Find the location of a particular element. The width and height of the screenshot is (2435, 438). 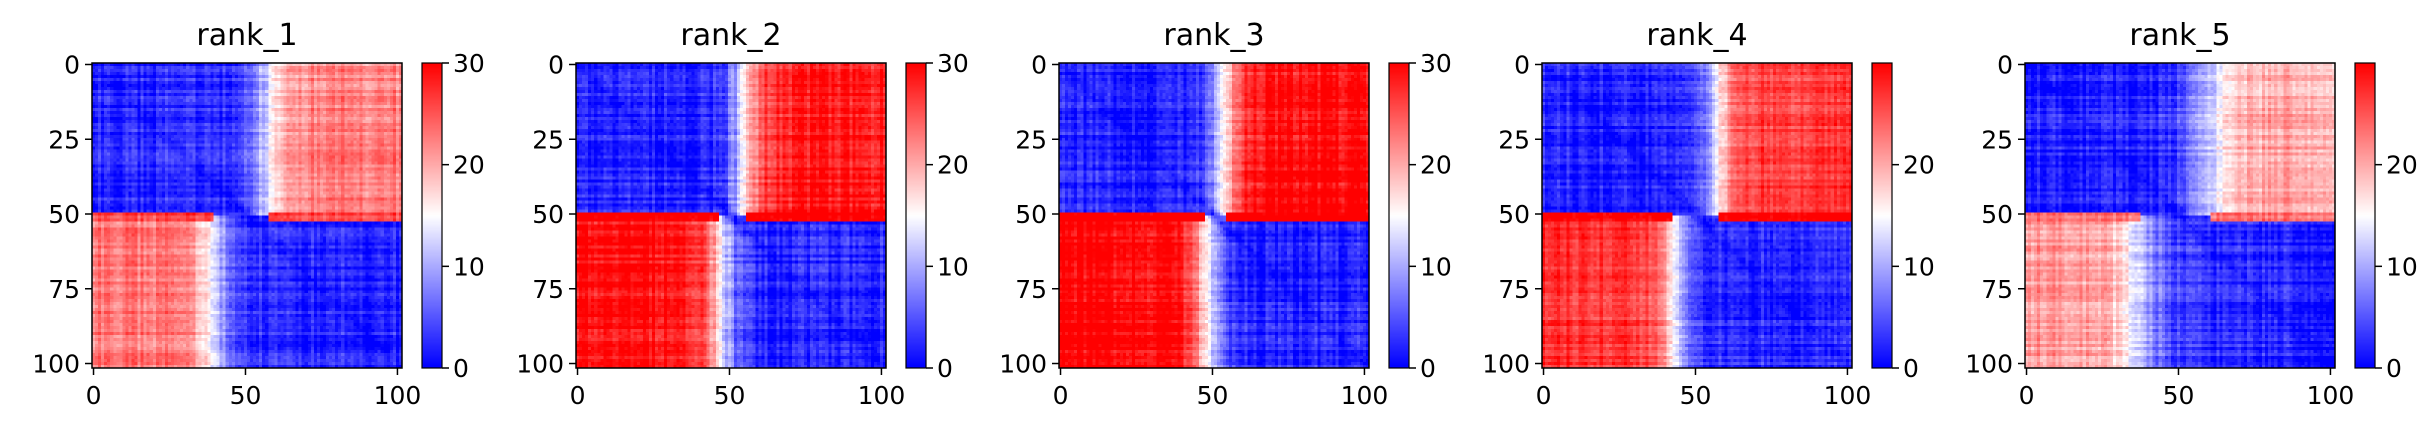

panel-title: rank_3 is located at coordinates (1213, 35).